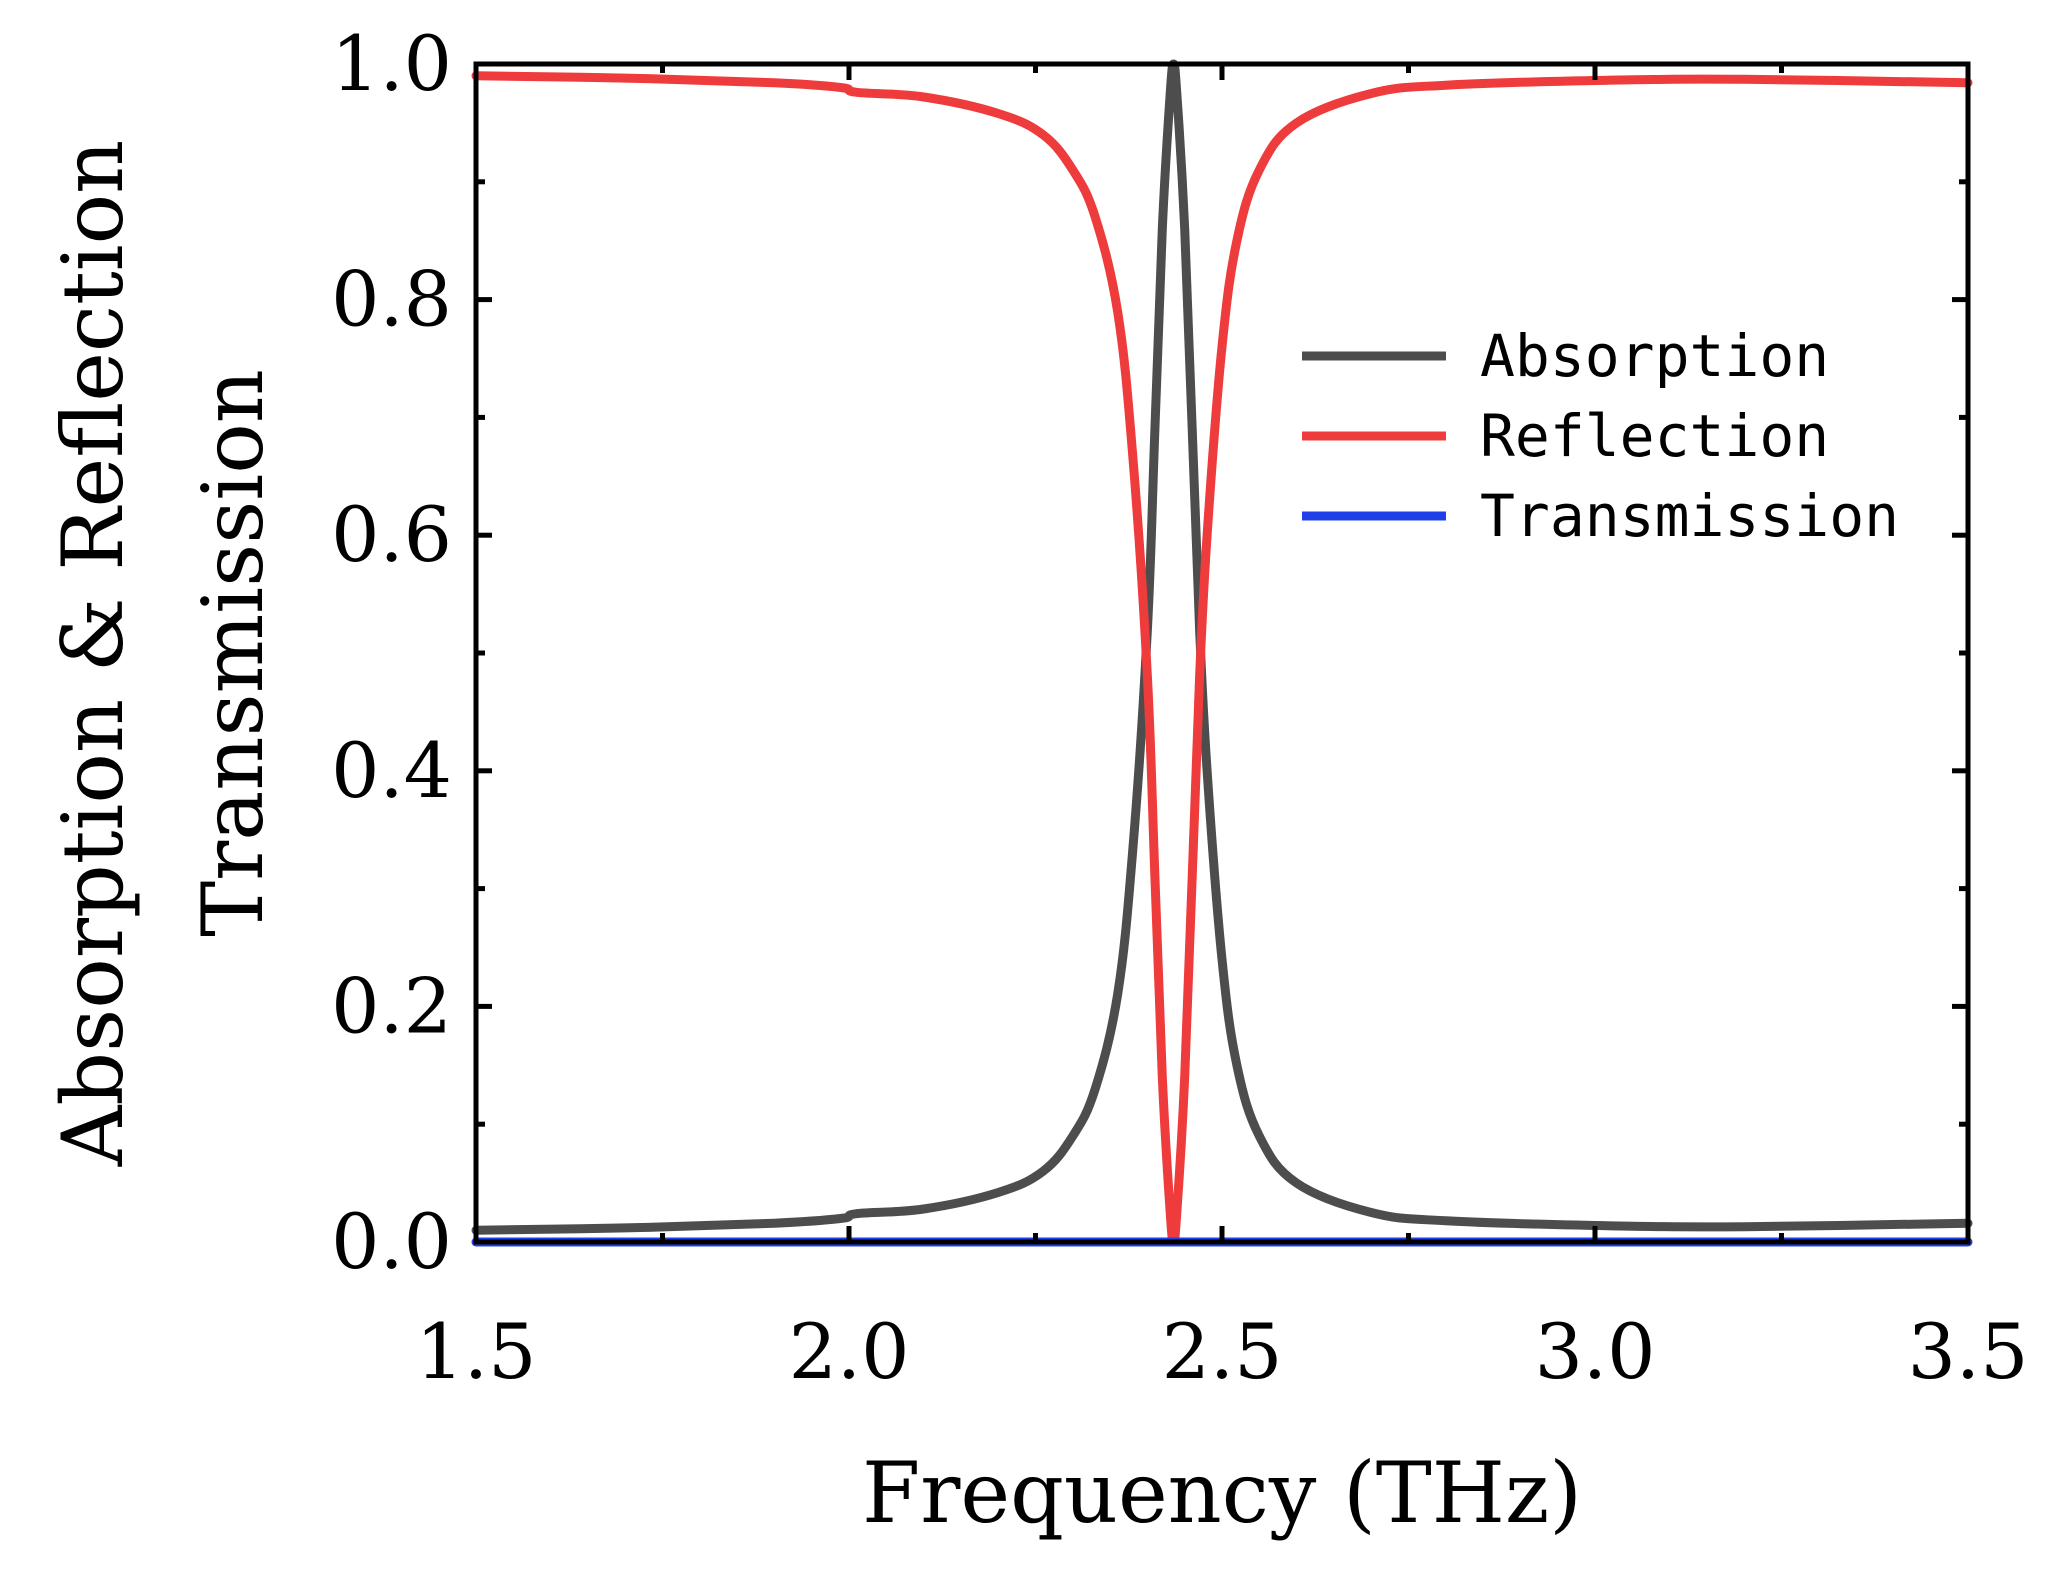  Describe the element at coordinates (391, 1005) in the screenshot. I see `y-tick-label: 0.2` at that location.